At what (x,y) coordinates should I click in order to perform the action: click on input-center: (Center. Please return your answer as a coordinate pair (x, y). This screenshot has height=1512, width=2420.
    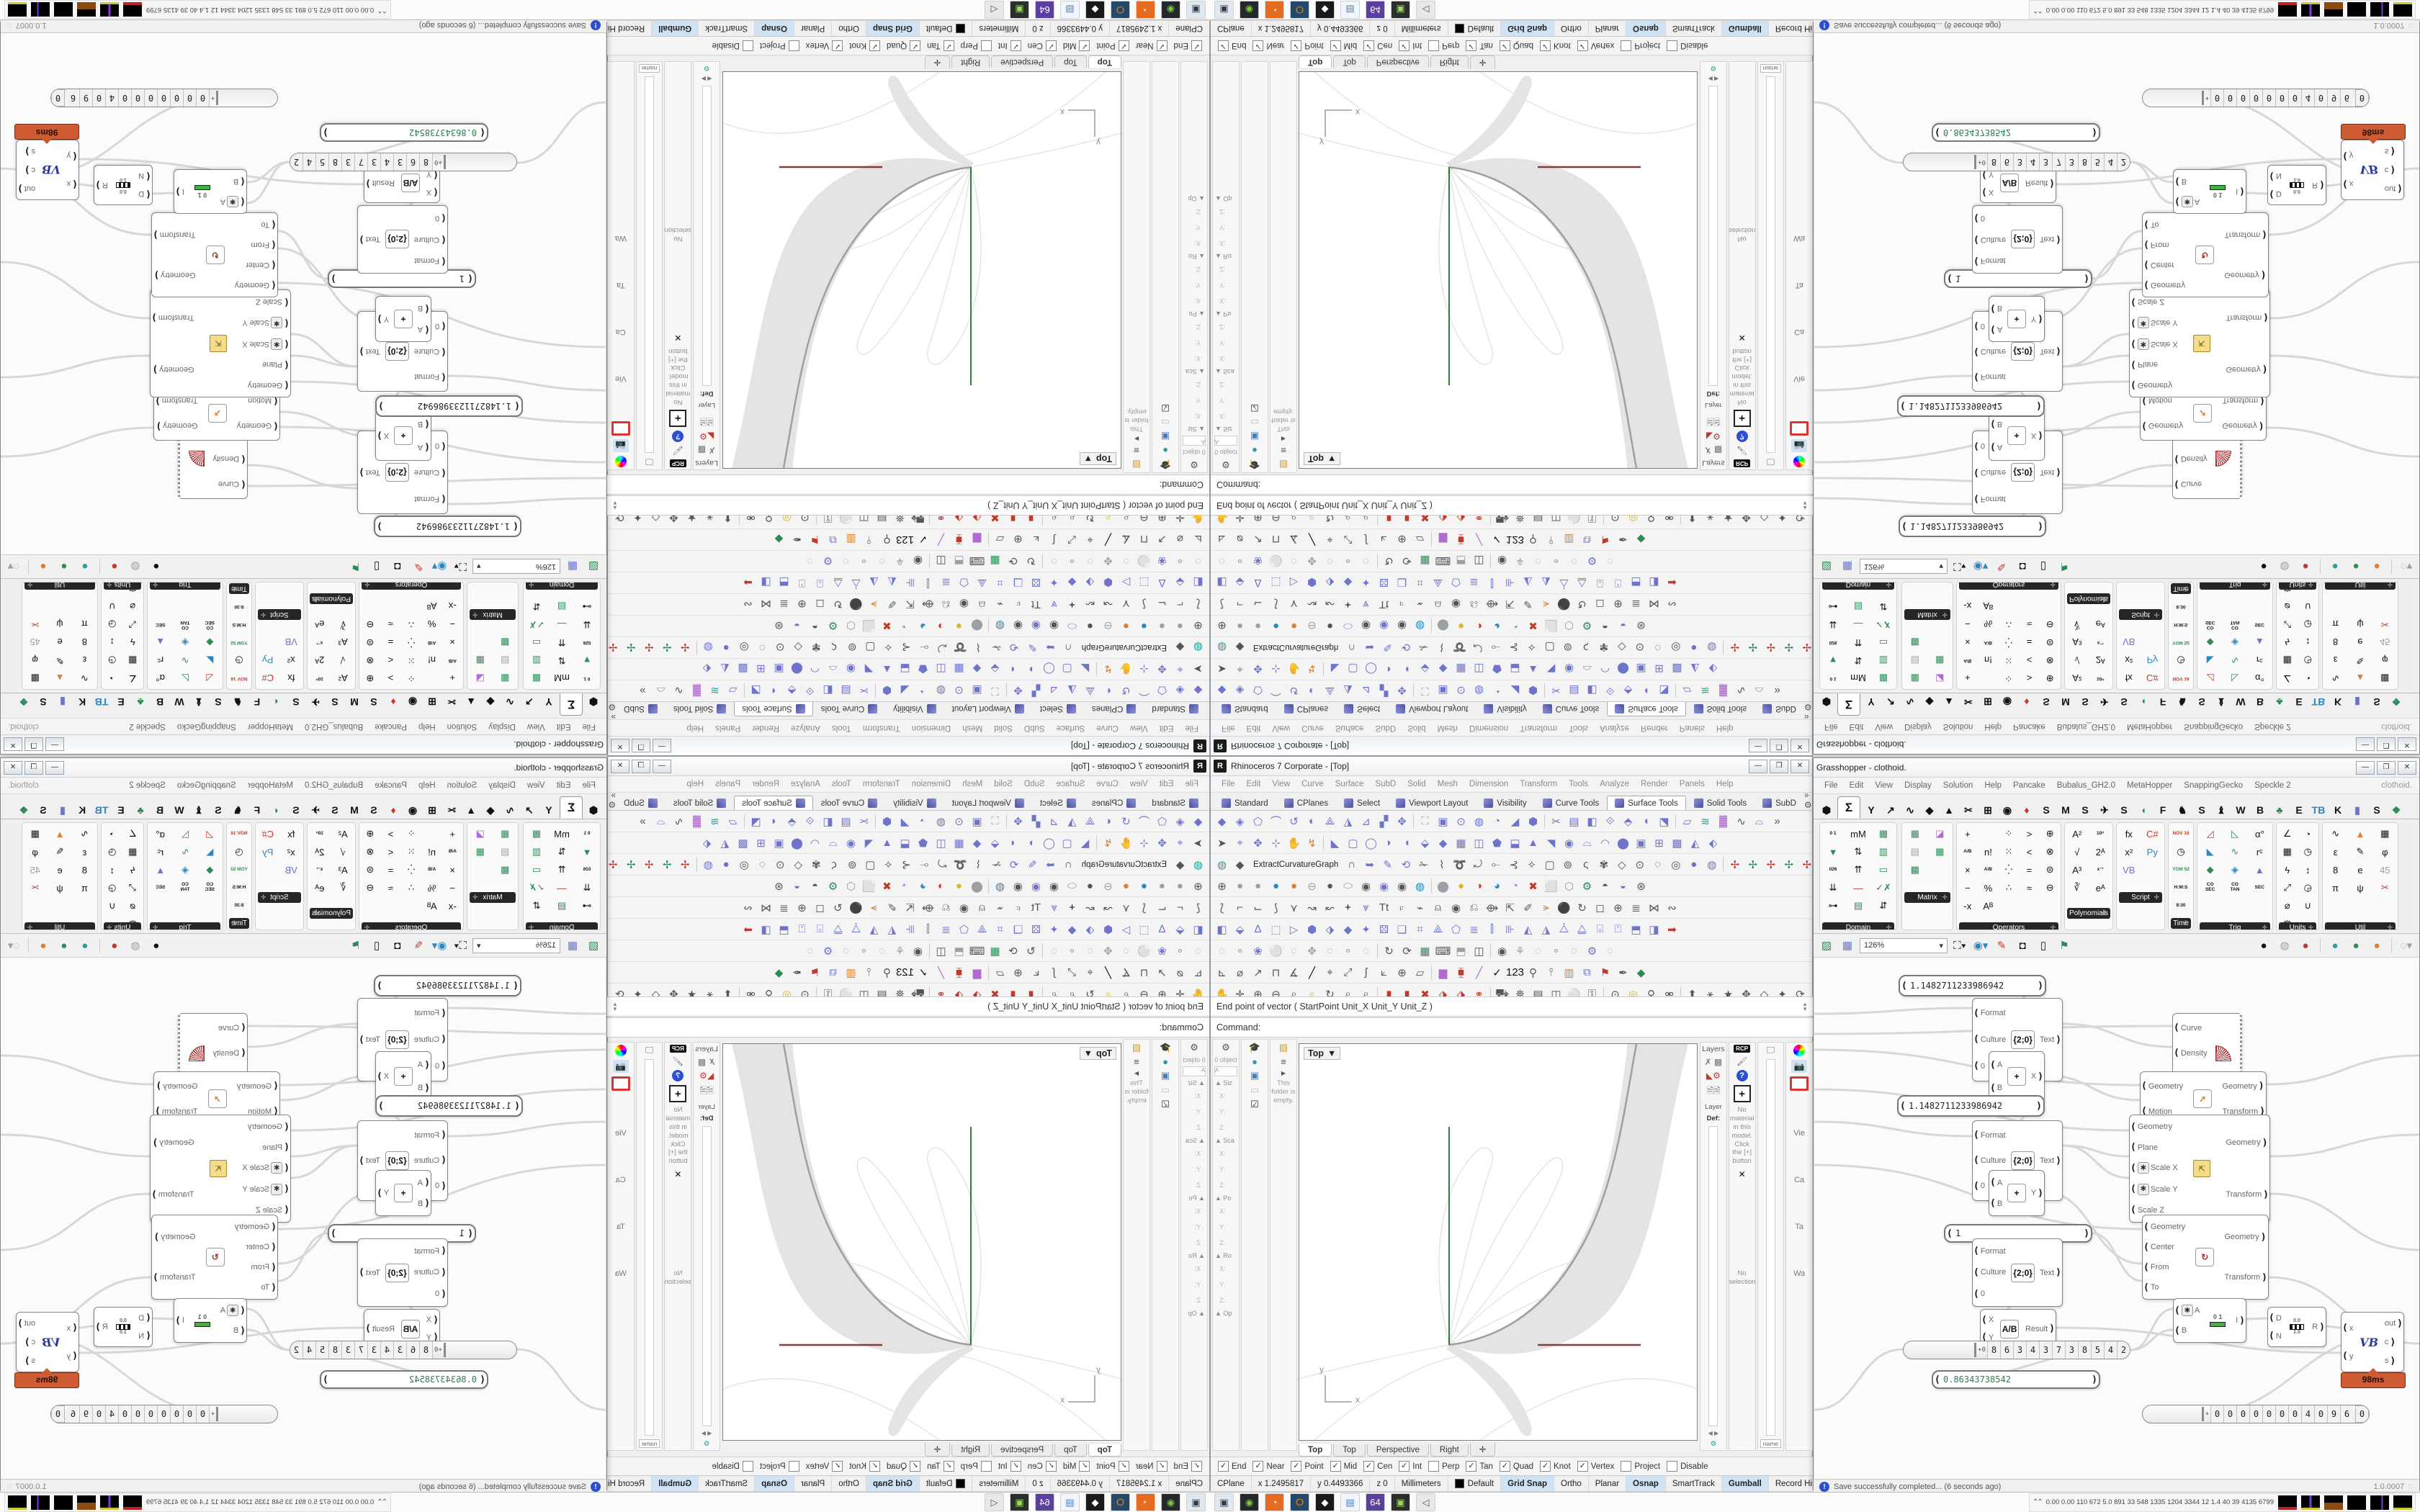
    Looking at the image, I should click on (256, 1247).